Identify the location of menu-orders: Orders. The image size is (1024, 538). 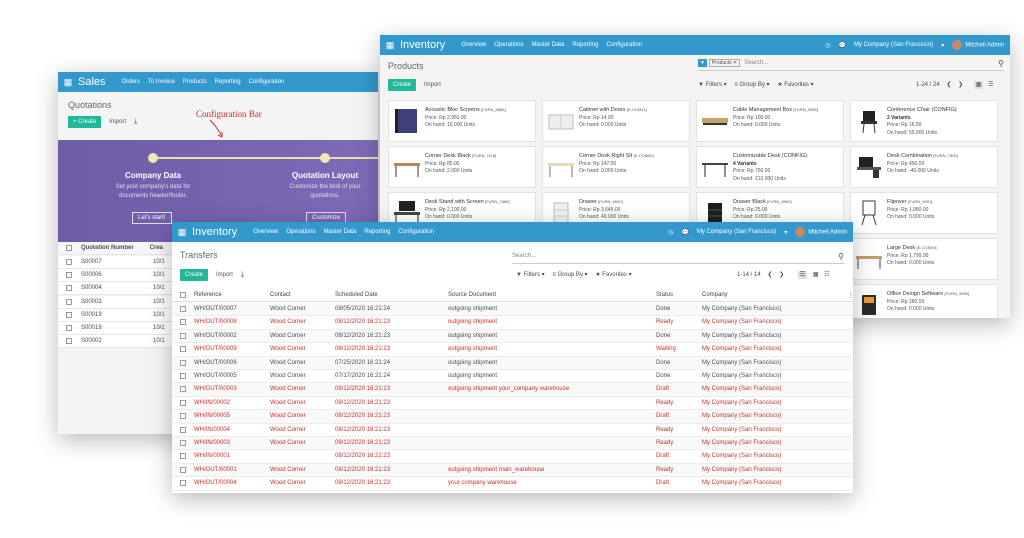
(130, 82).